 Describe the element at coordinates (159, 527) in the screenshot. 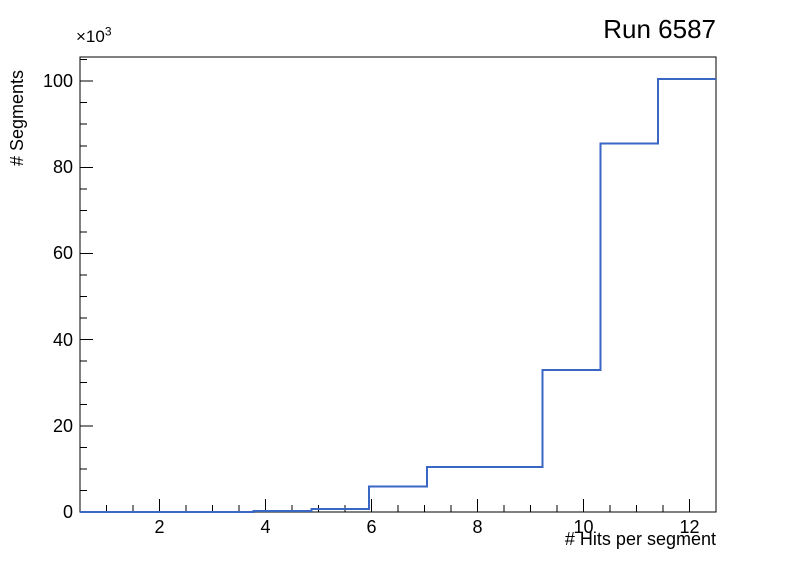

I see `x-tick-label: 2` at that location.